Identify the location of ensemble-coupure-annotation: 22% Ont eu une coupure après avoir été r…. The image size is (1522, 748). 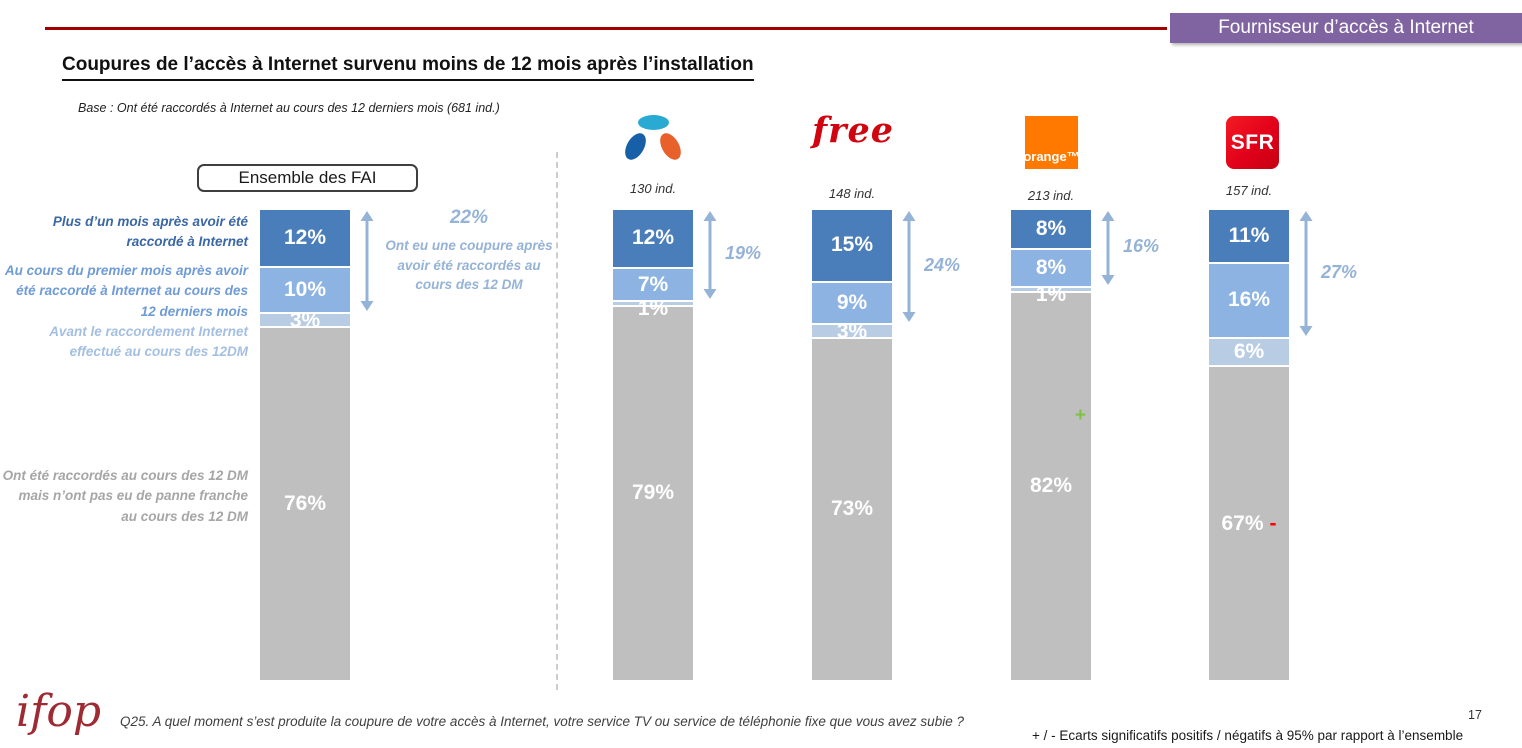
(469, 251).